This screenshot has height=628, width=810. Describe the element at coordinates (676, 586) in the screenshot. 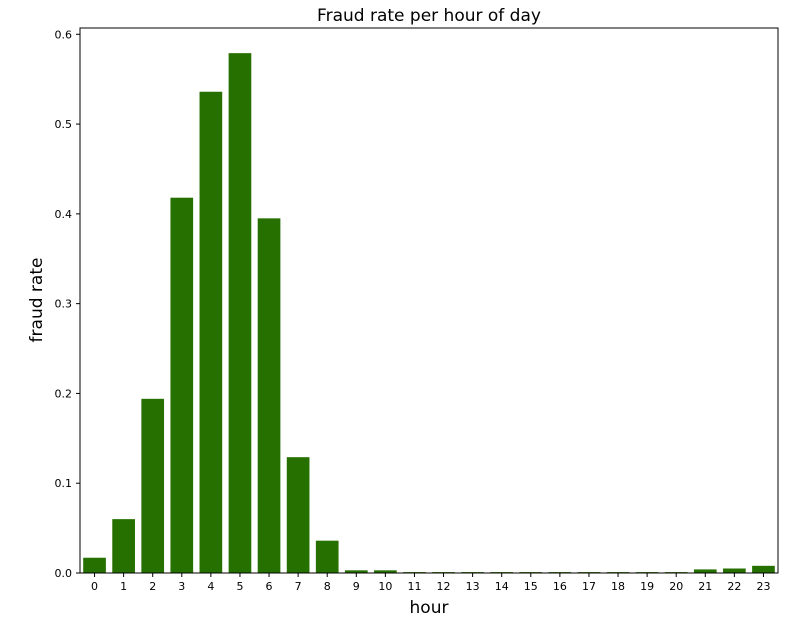

I see `x-tick-label: 20` at that location.